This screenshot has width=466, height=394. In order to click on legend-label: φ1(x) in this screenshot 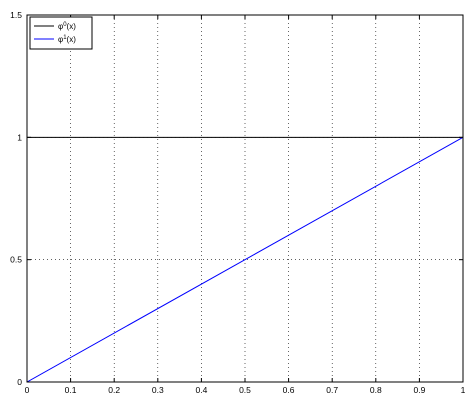, I will do `click(67, 39)`.